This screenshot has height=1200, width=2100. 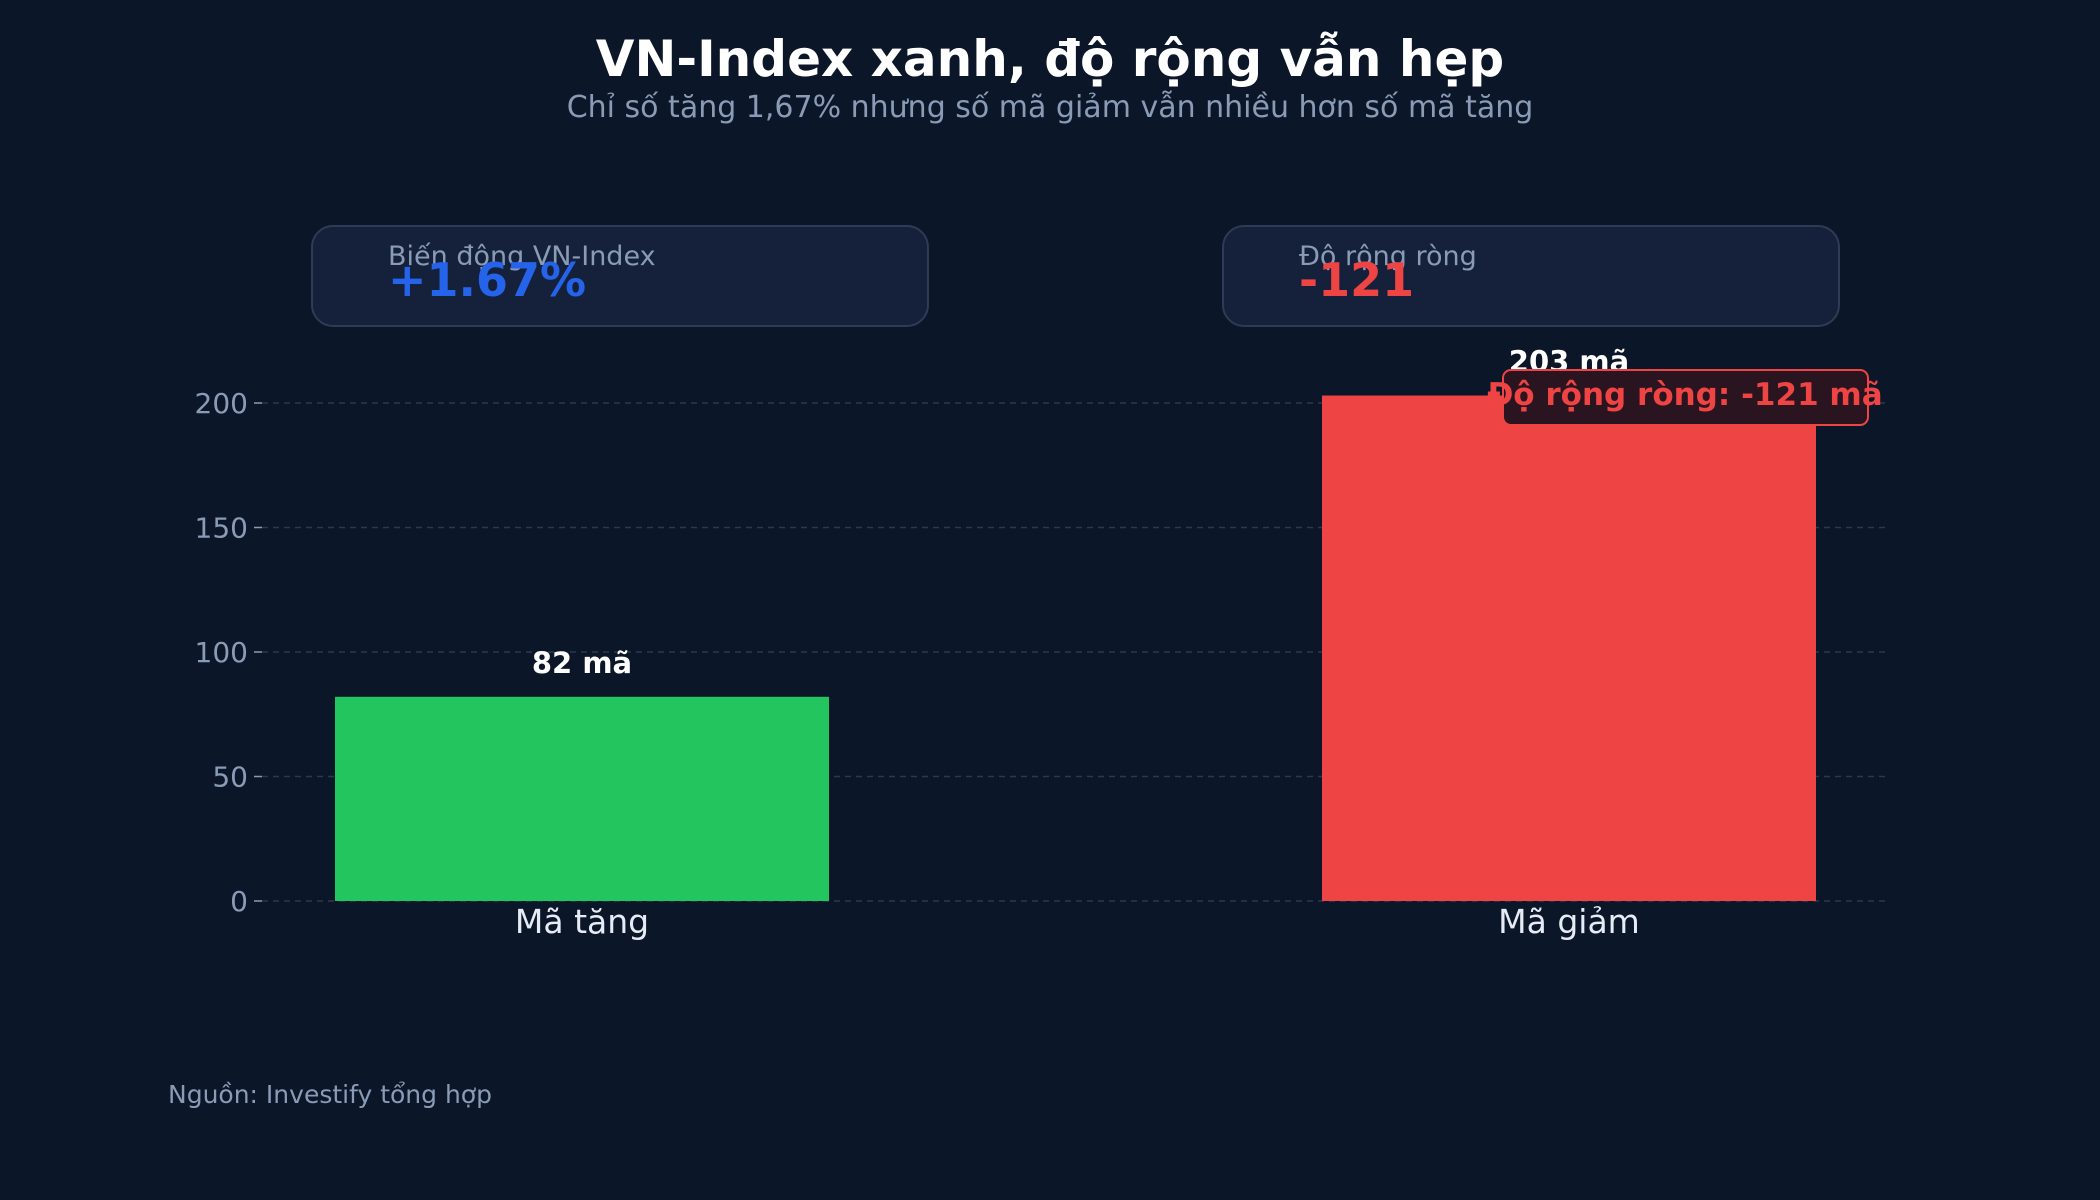 What do you see at coordinates (1050, 59) in the screenshot?
I see `chart-title: VN-Index xanh, độ rộng vẫn hẹp` at bounding box center [1050, 59].